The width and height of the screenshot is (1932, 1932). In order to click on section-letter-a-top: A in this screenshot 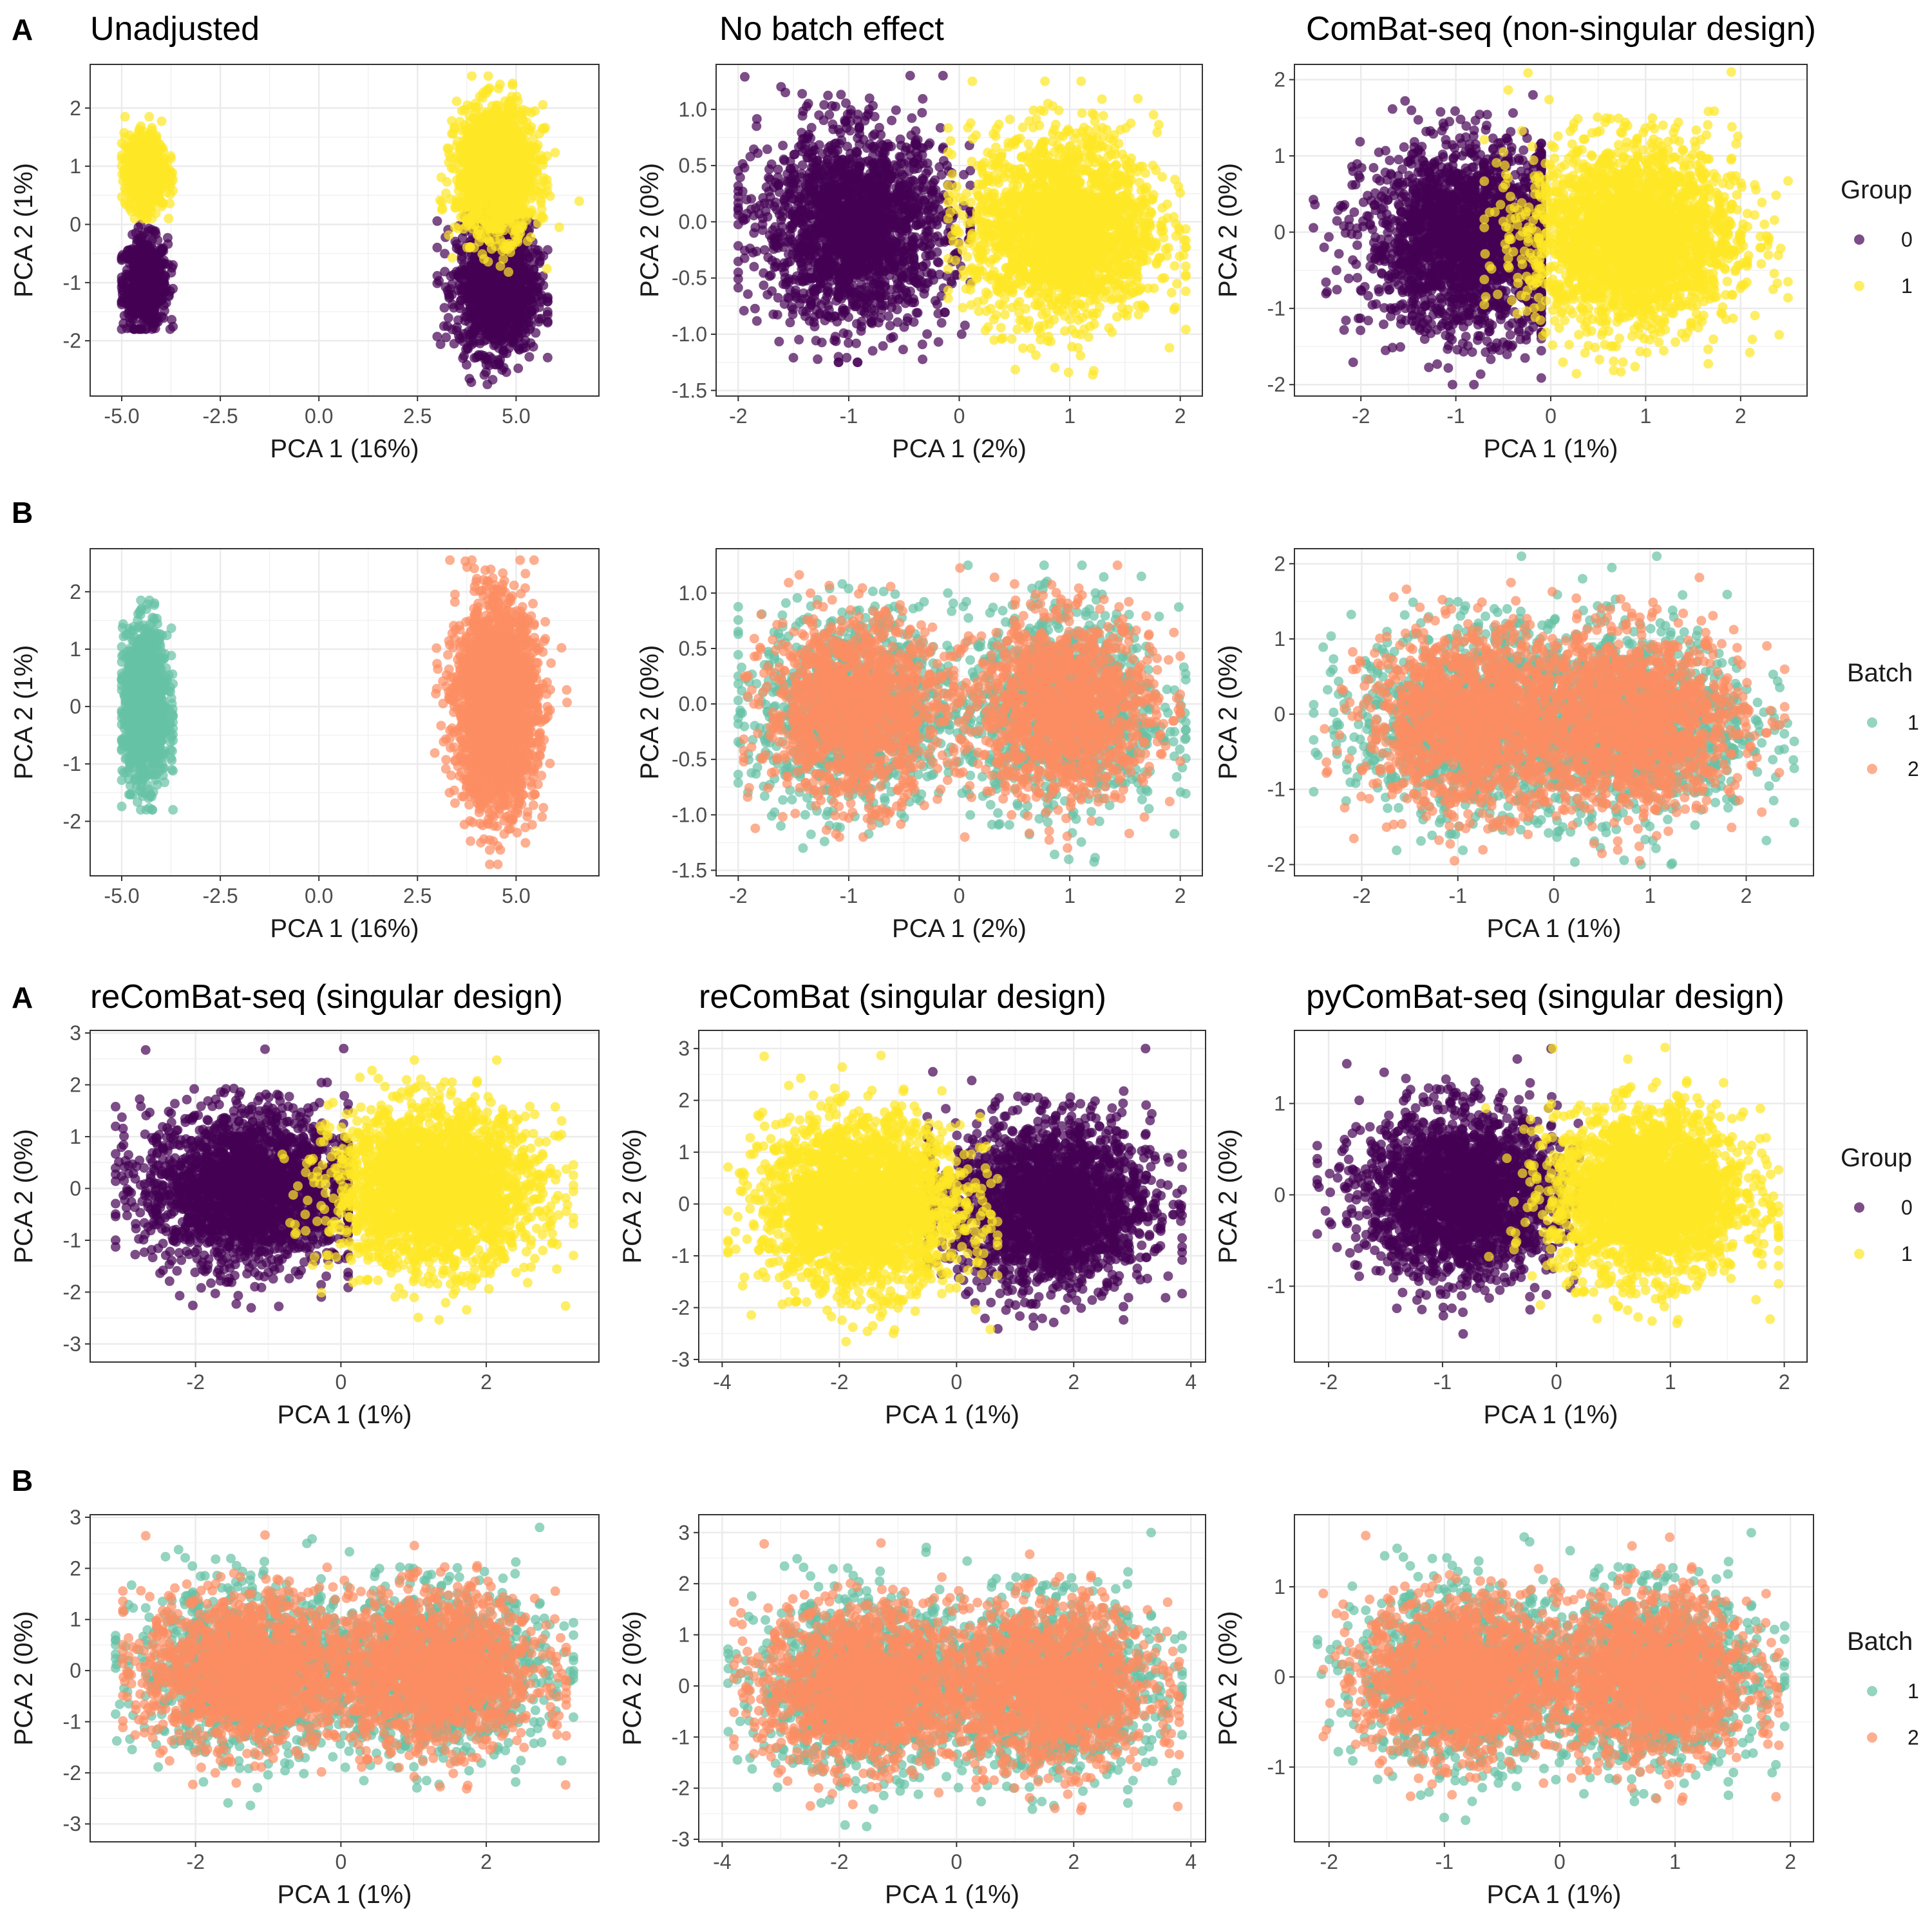, I will do `click(22, 30)`.